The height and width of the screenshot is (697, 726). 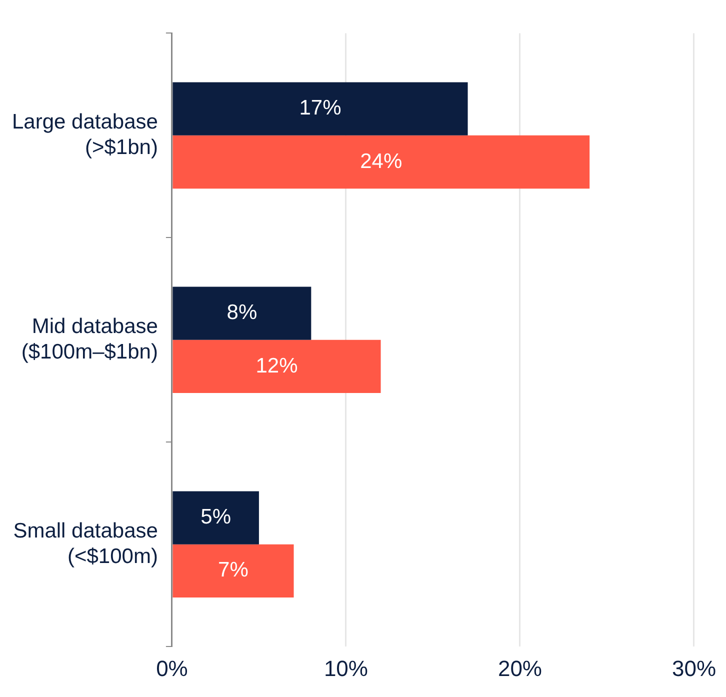 What do you see at coordinates (346, 668) in the screenshot?
I see `x-tick-label: 10%` at bounding box center [346, 668].